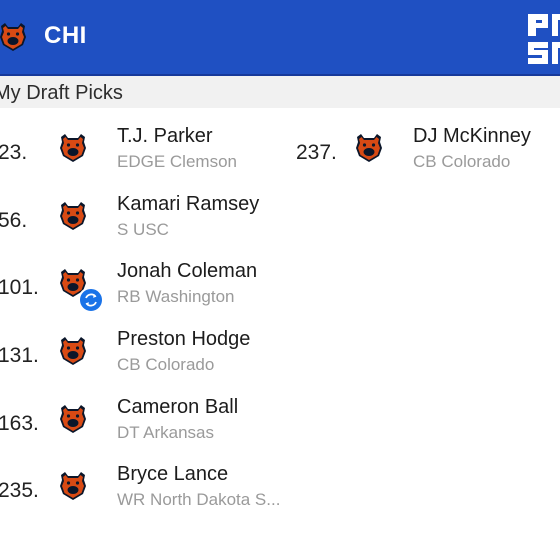 This screenshot has height=560, width=560. What do you see at coordinates (316, 152) in the screenshot?
I see `pick-number: 237.` at bounding box center [316, 152].